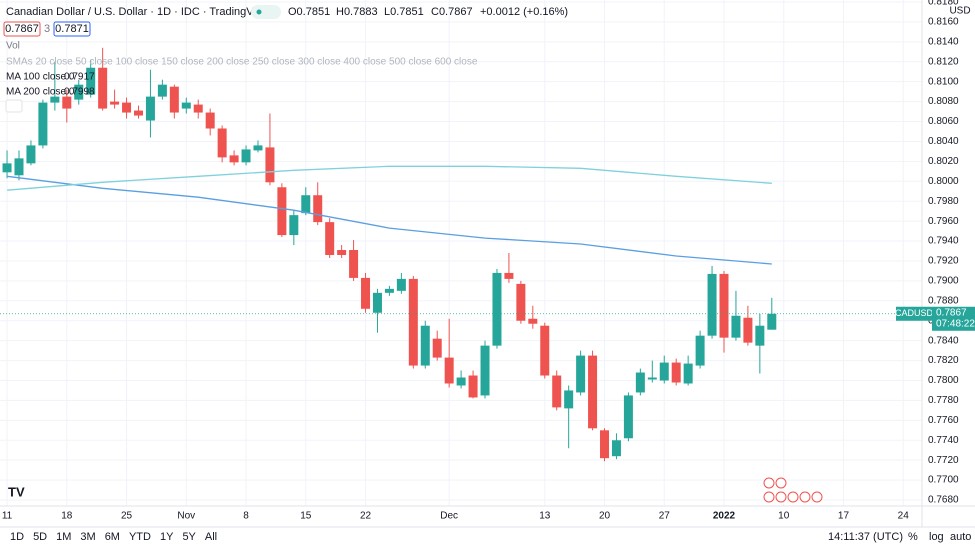 The height and width of the screenshot is (548, 975). What do you see at coordinates (87, 537) in the screenshot?
I see `range-button: 3M` at bounding box center [87, 537].